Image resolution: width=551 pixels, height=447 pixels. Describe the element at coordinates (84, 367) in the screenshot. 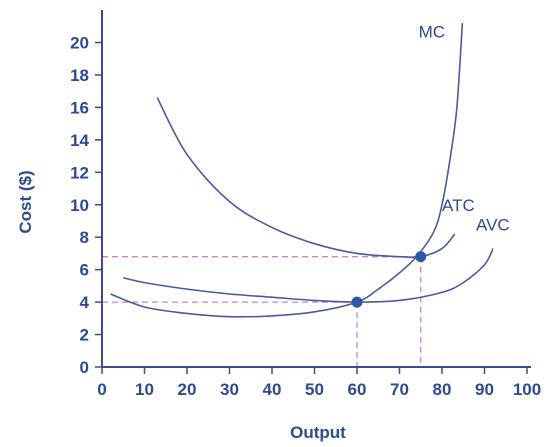

I see `y-tick-label: 0` at that location.